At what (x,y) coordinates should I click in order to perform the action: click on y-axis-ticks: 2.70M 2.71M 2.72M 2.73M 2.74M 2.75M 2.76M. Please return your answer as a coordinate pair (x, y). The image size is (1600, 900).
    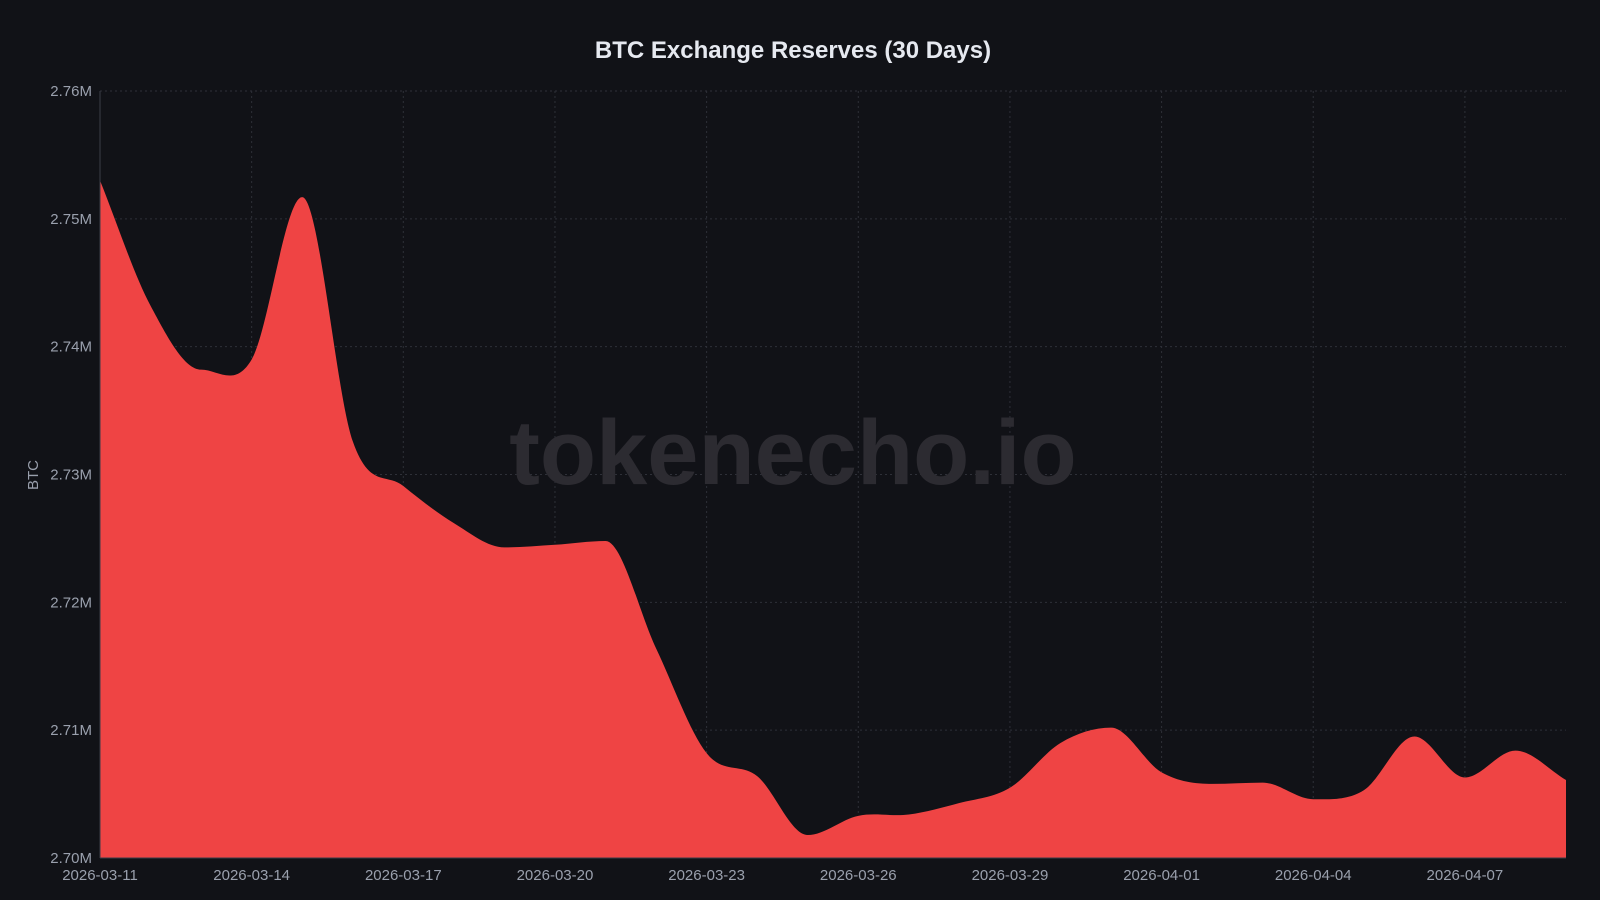
    Looking at the image, I should click on (71, 475).